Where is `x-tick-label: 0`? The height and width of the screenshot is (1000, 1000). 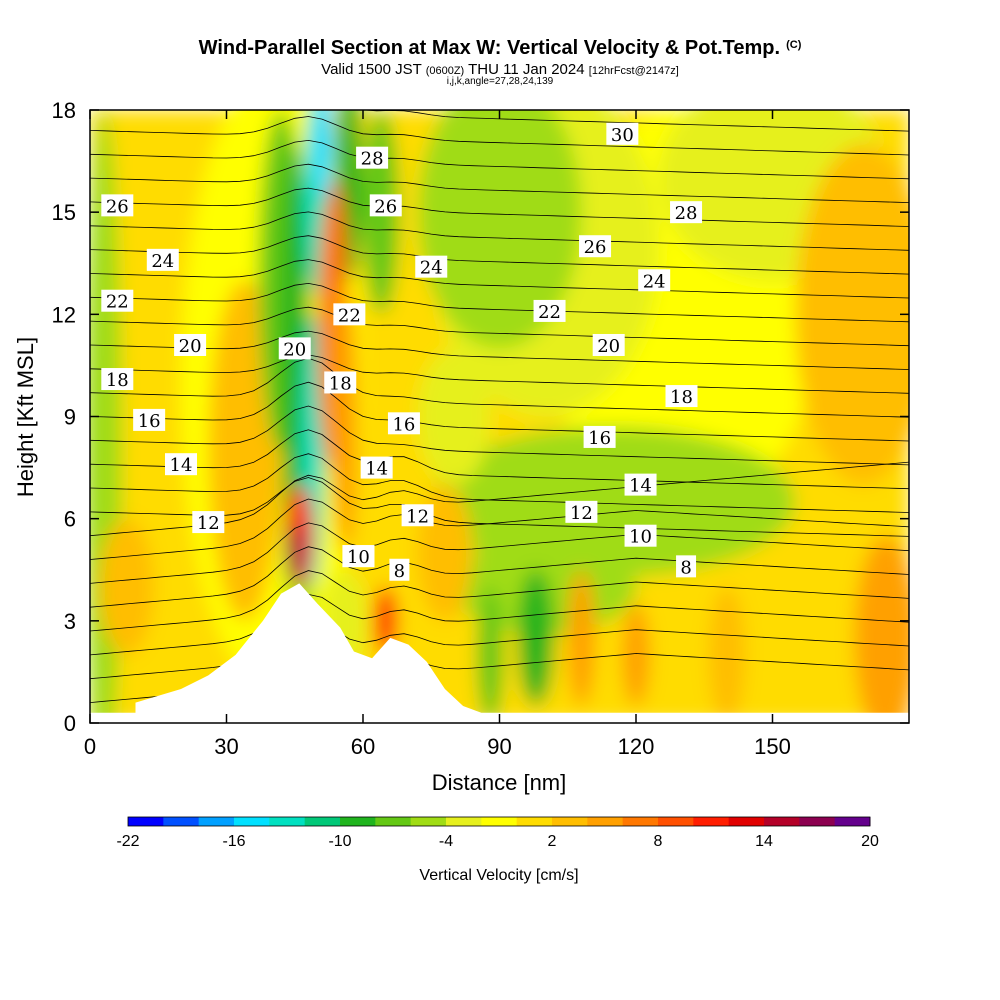 x-tick-label: 0 is located at coordinates (90, 746).